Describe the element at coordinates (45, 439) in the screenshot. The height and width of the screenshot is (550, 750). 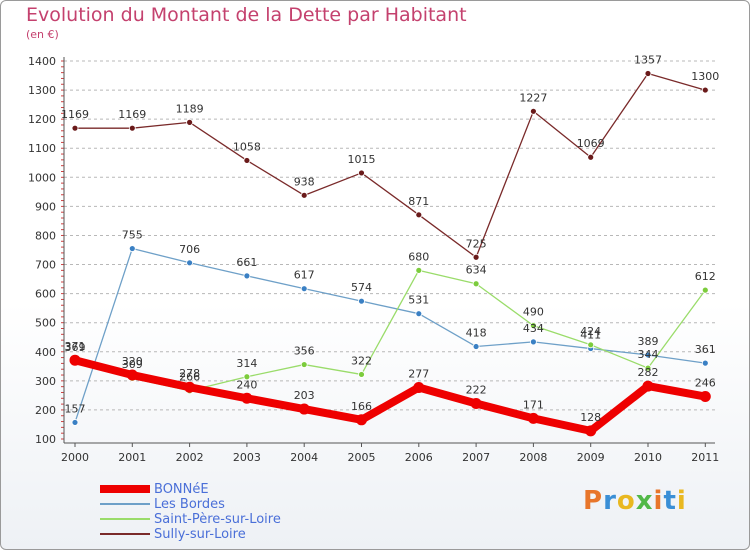
I see `y-tick-label: 100` at that location.